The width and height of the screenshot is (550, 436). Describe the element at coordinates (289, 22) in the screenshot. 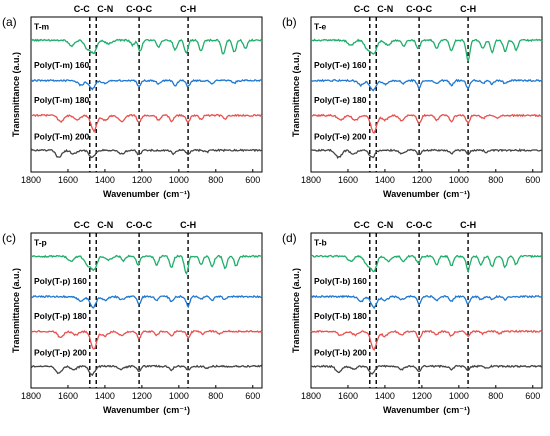

I see `panel-label: (b)` at that location.